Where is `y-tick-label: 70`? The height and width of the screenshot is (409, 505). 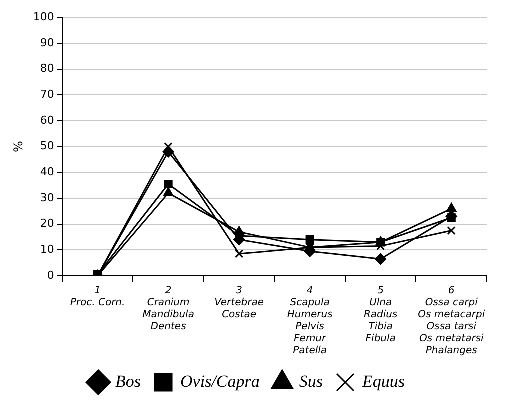 y-tick-label: 70 is located at coordinates (47, 94).